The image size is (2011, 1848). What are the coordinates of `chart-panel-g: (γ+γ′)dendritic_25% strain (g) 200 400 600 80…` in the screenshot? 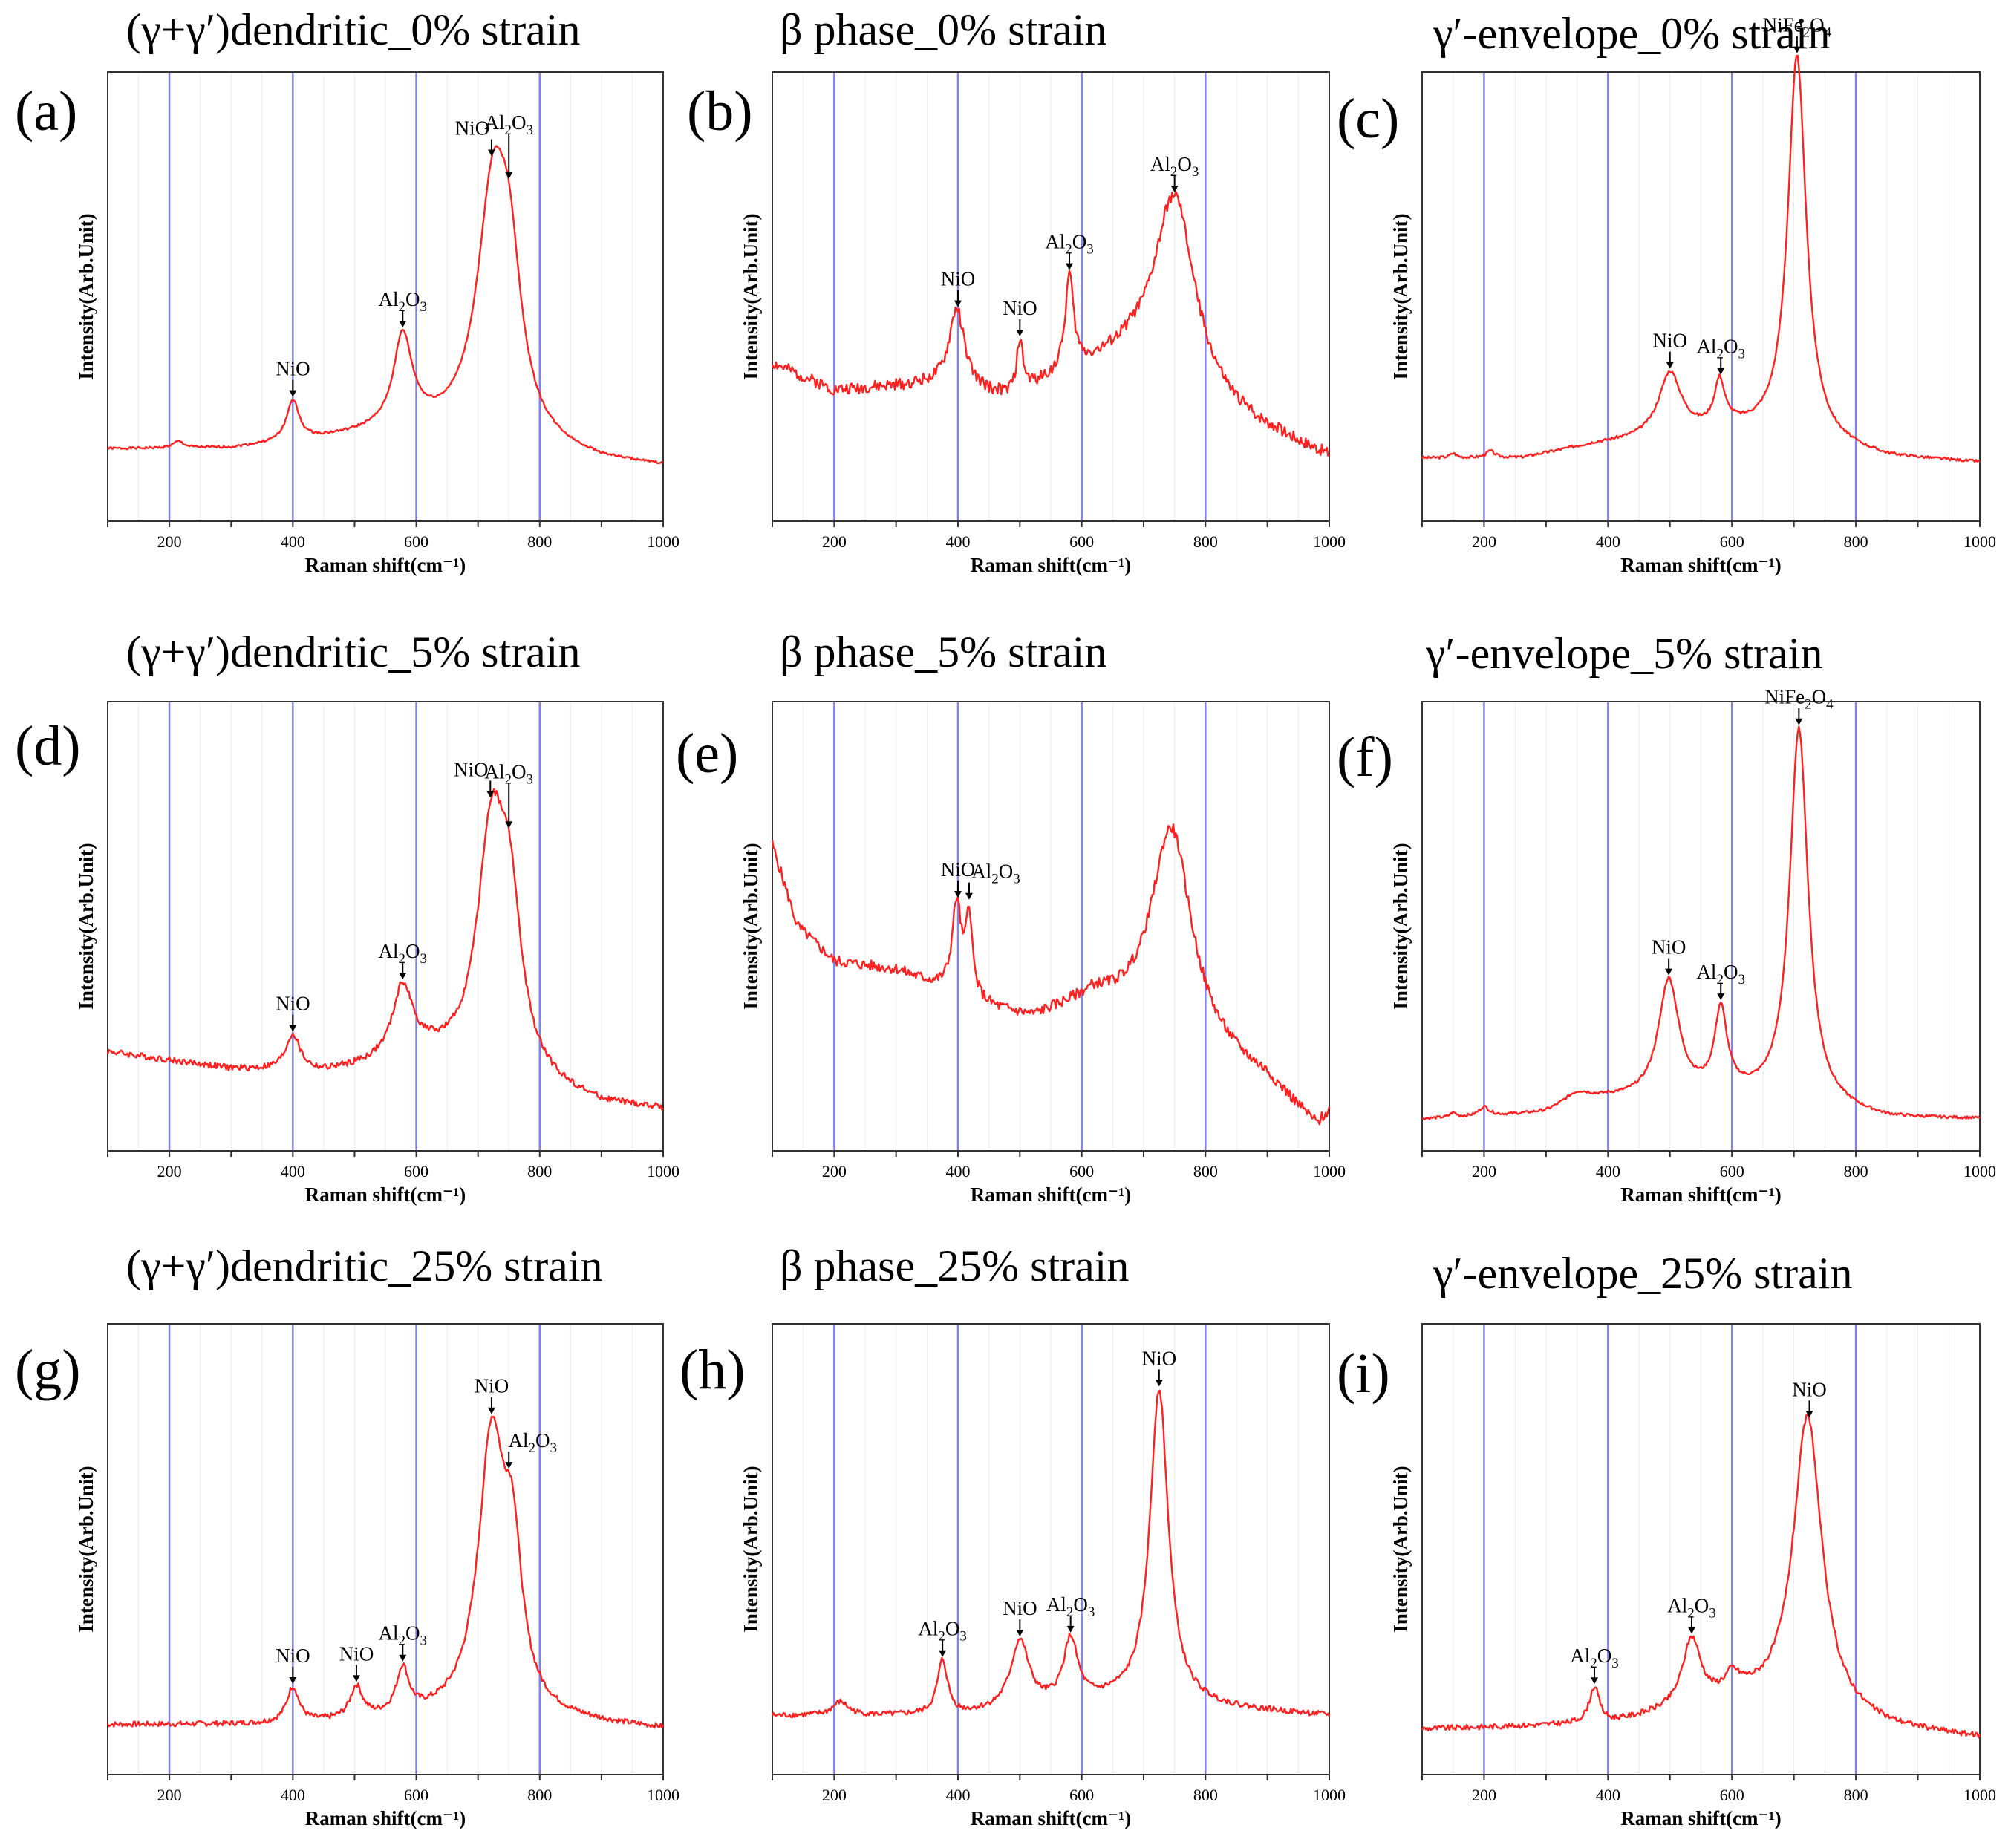 It's located at (347, 1535).